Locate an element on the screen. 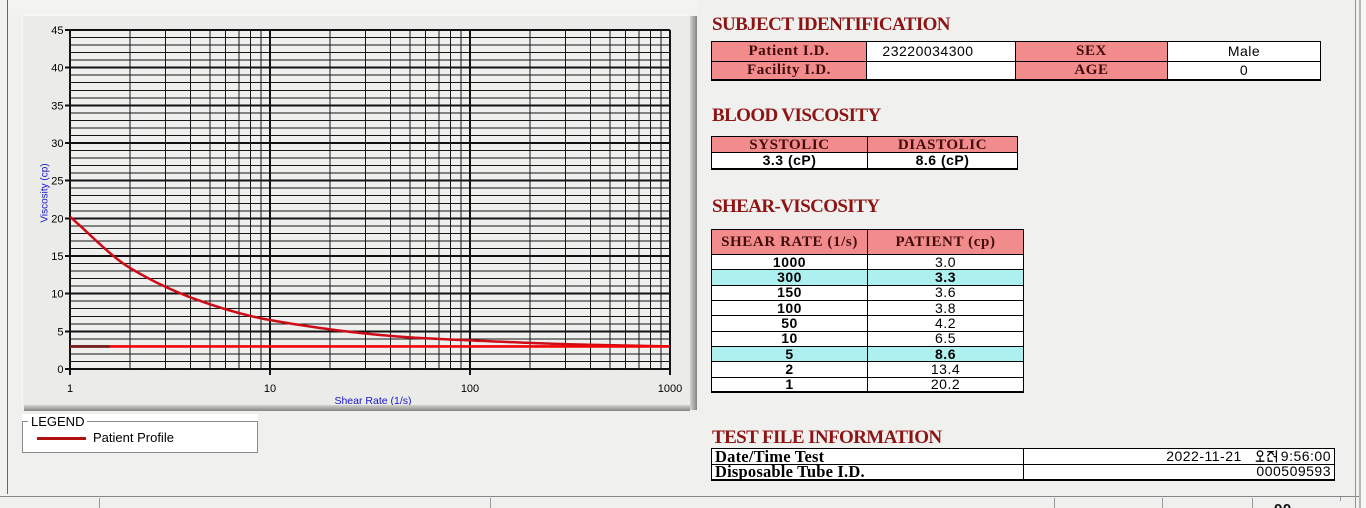 This screenshot has height=508, width=1366. svg-text: 15 is located at coordinates (57, 257).